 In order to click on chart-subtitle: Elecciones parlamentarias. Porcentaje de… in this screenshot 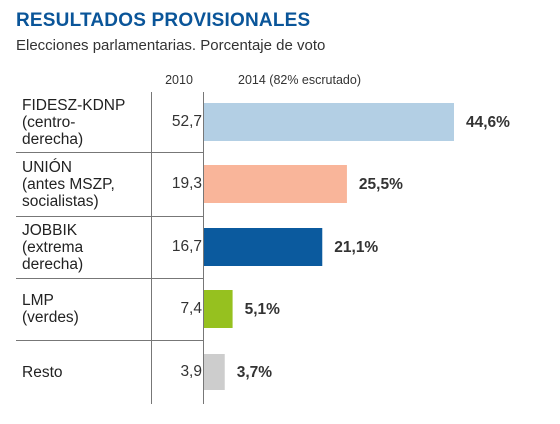, I will do `click(171, 45)`.